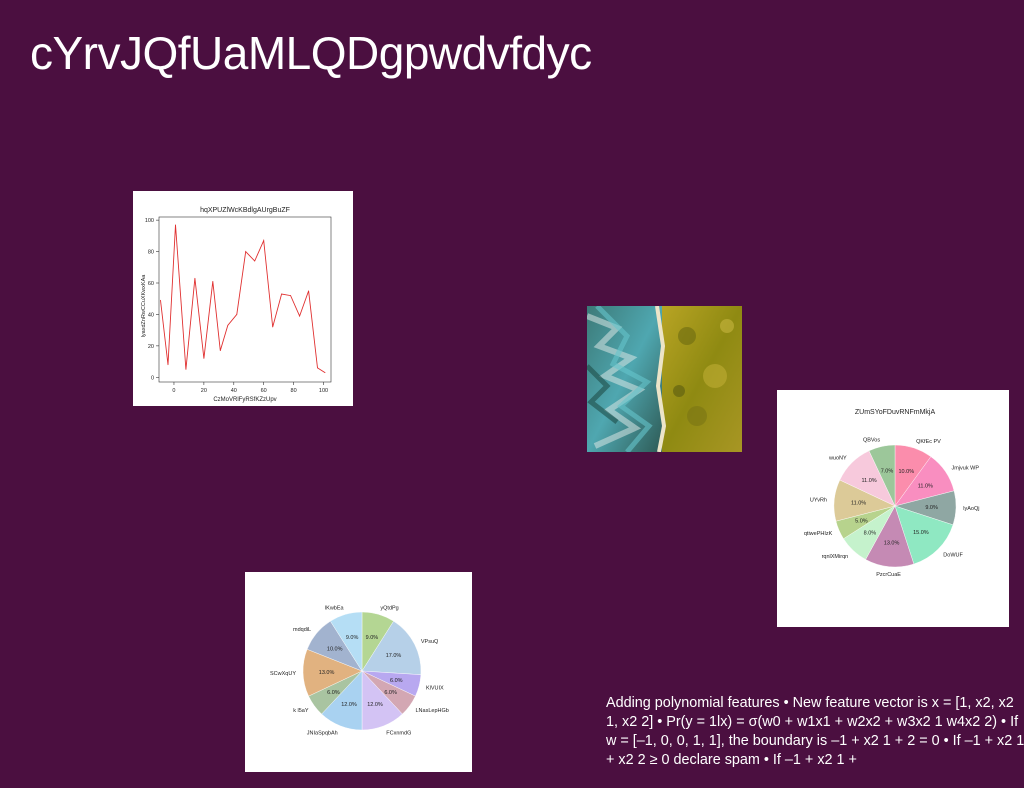 The width and height of the screenshot is (1024, 788). I want to click on aerial-landscape-photo, so click(664, 379).